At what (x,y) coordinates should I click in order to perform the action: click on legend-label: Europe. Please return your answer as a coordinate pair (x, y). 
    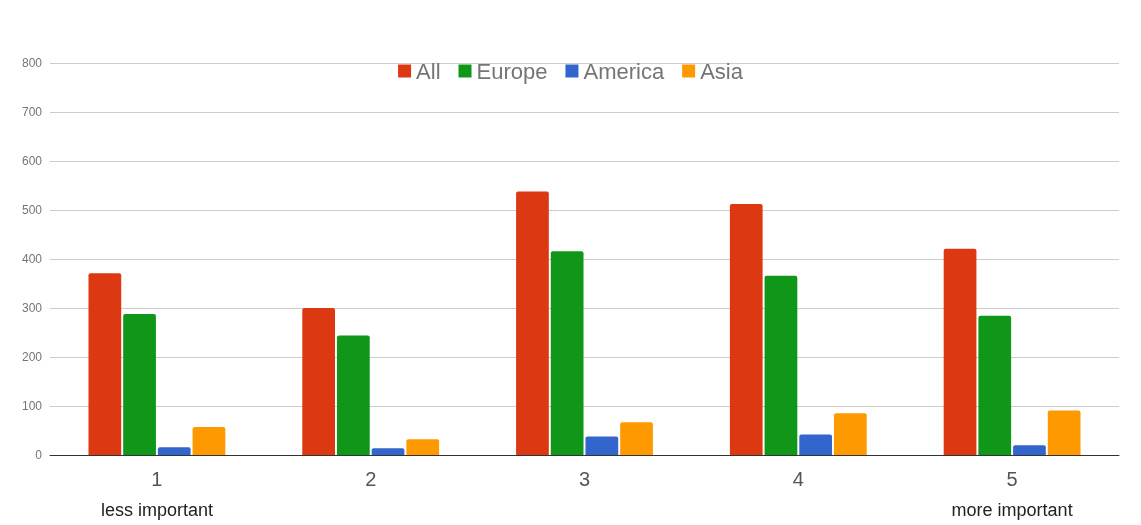
    Looking at the image, I should click on (512, 71).